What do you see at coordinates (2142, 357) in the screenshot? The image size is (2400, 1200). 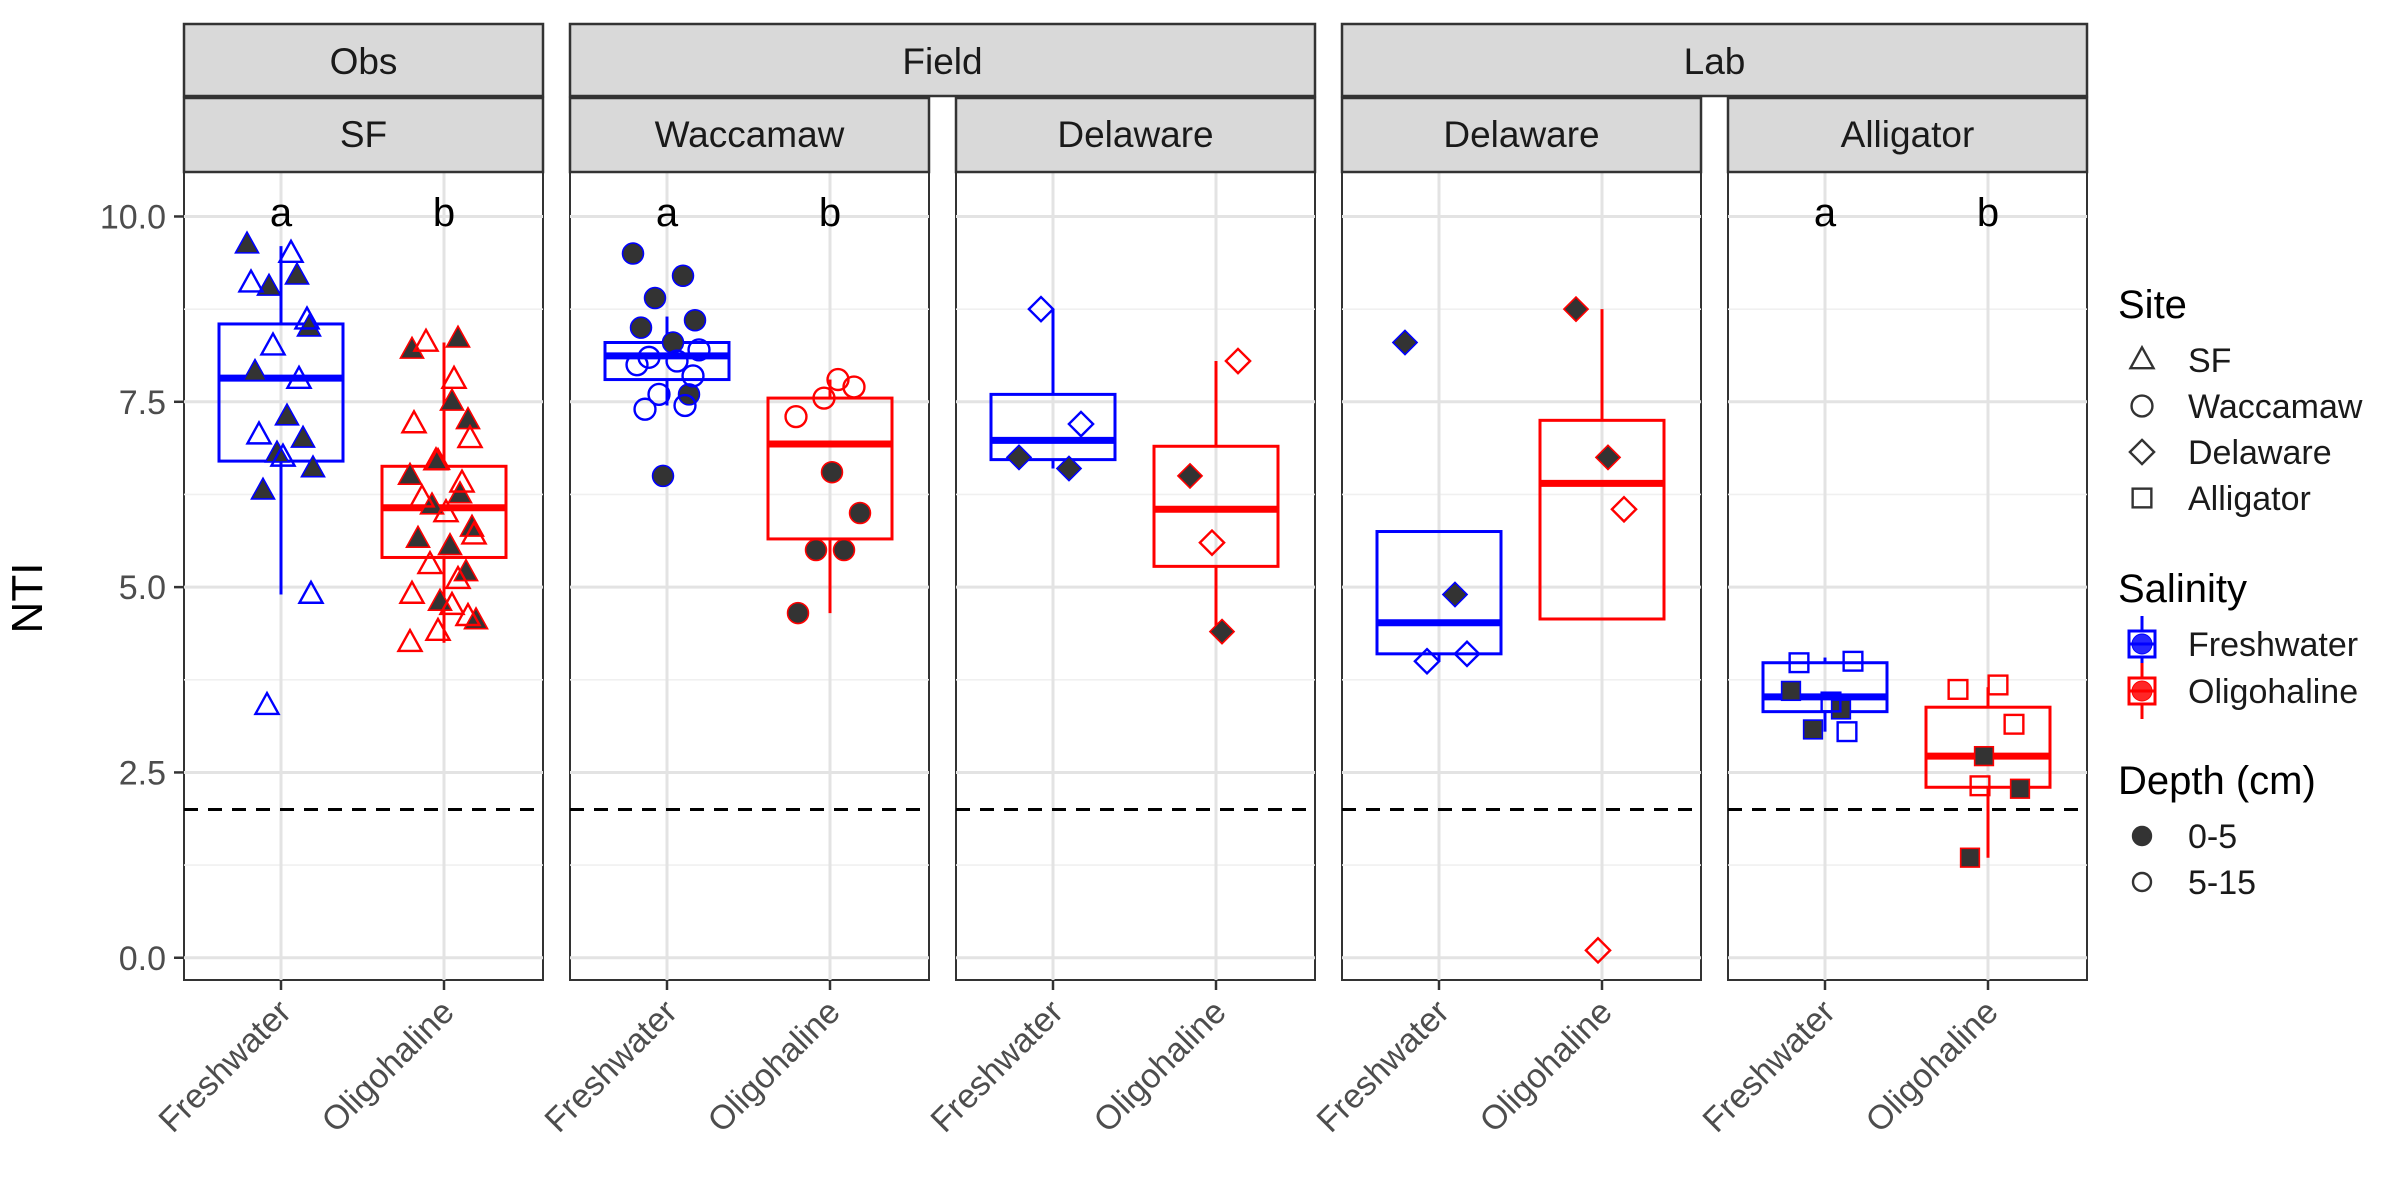 I see `legend-key-triangle` at bounding box center [2142, 357].